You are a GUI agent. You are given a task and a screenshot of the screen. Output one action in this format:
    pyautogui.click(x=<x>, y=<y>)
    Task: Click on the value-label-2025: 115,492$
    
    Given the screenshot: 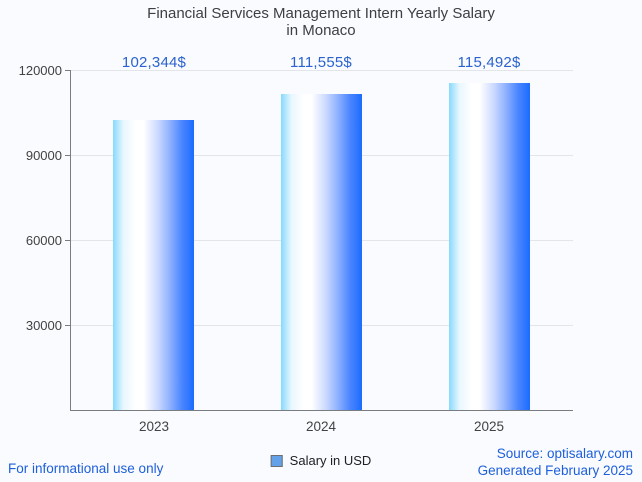 What is the action you would take?
    pyautogui.click(x=489, y=62)
    